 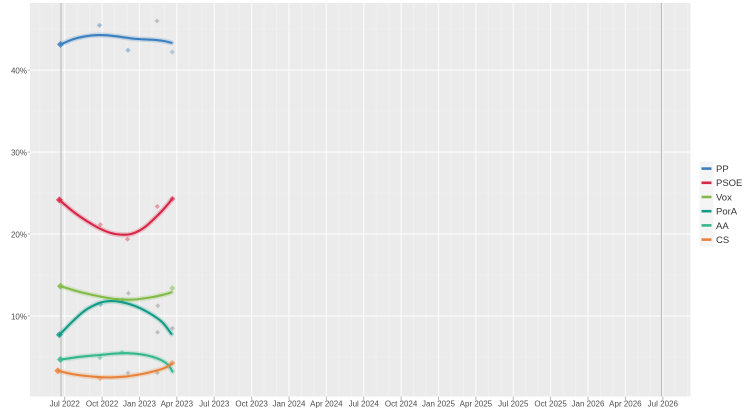 I want to click on svg-text: Jul 2022, so click(x=65, y=404).